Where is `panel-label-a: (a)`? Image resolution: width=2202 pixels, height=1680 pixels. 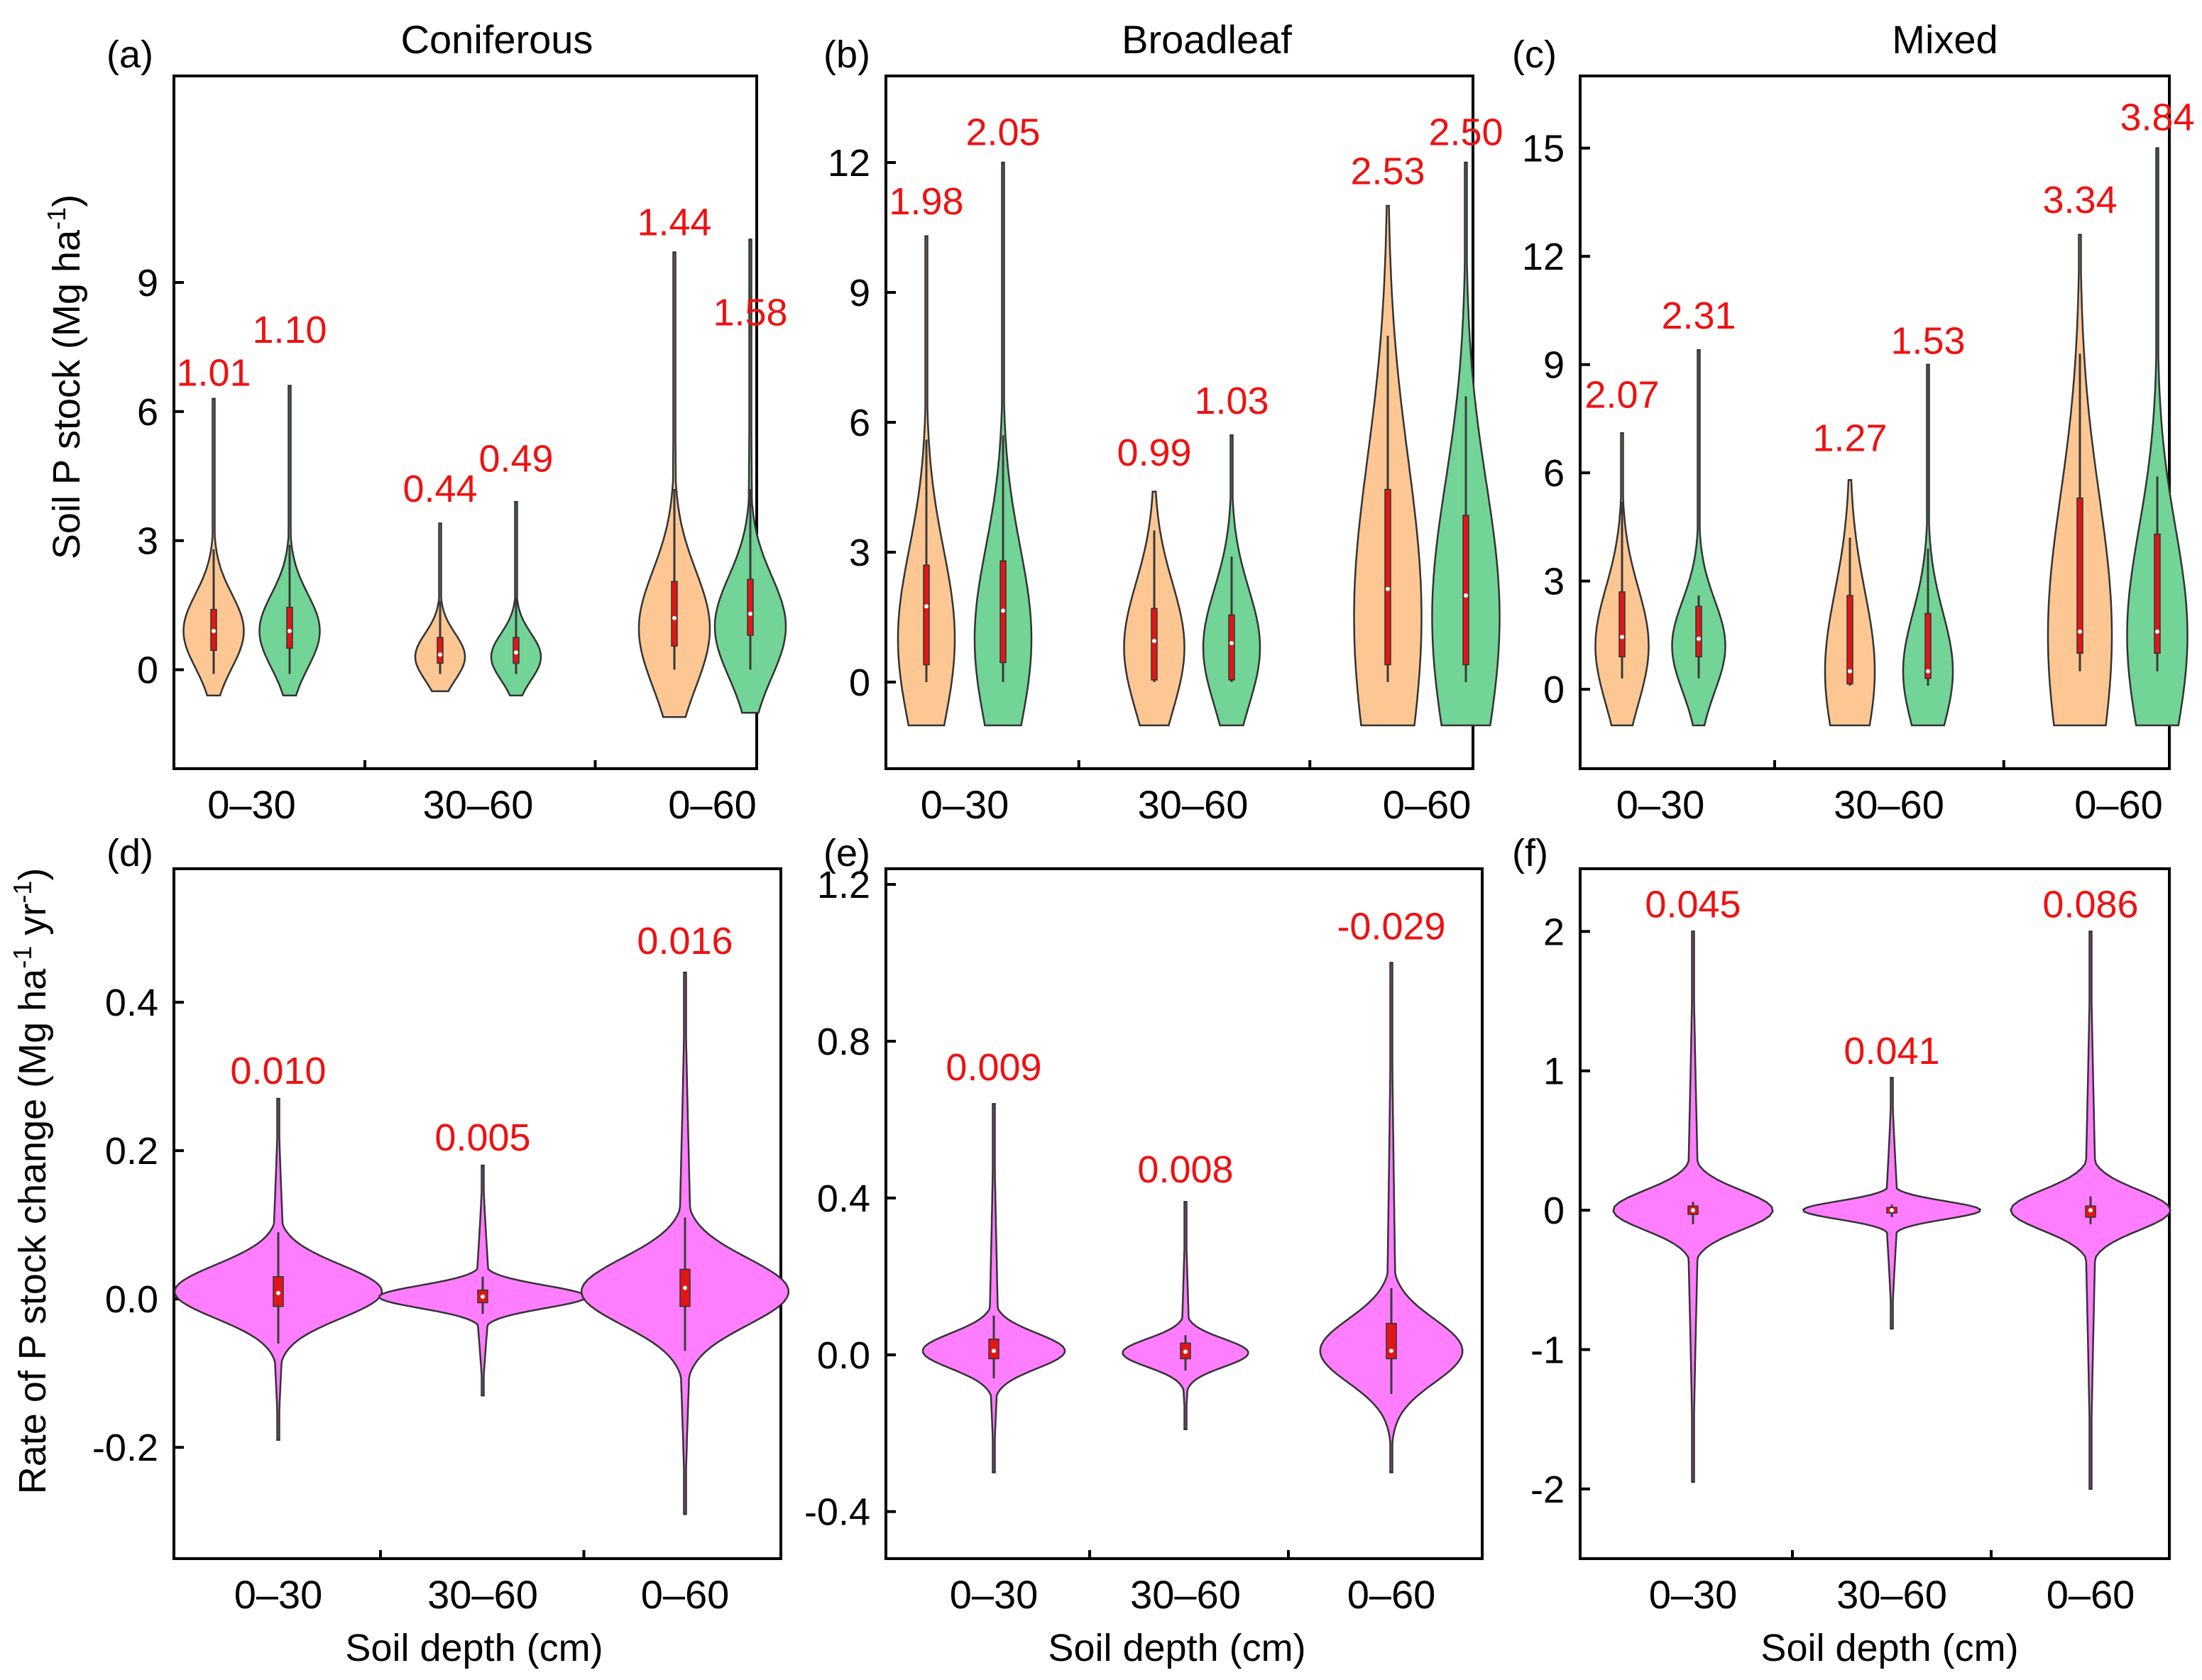
panel-label-a: (a) is located at coordinates (129, 55).